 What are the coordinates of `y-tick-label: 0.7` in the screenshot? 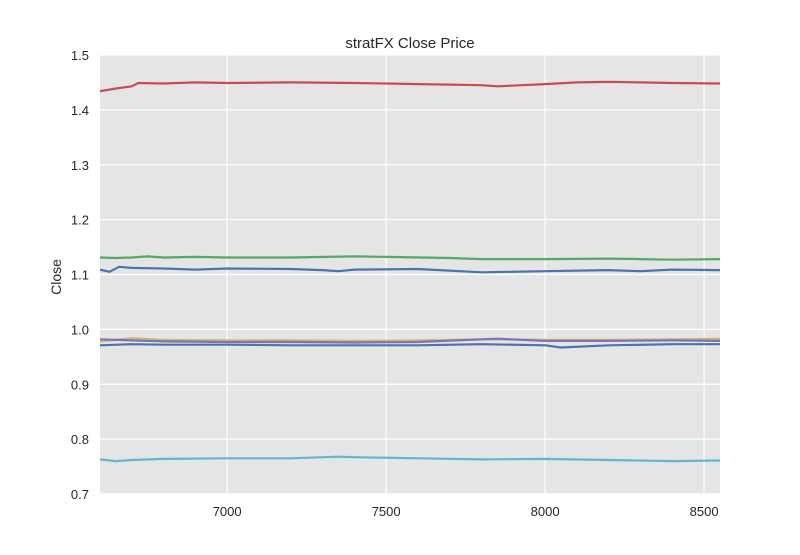 It's located at (80, 494).